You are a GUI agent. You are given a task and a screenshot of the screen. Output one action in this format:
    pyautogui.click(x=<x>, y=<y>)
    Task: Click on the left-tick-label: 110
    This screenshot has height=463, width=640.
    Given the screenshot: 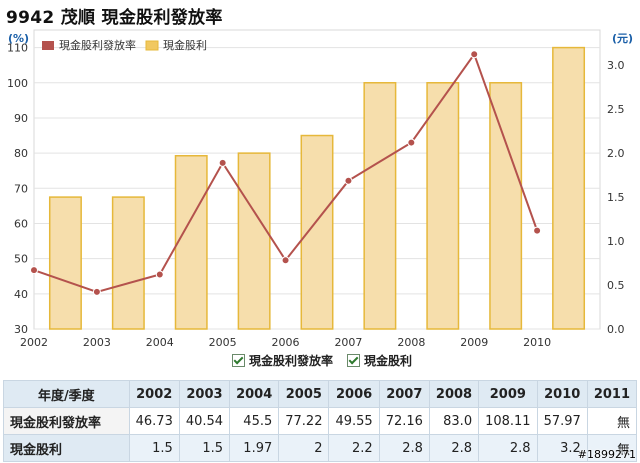 What is the action you would take?
    pyautogui.click(x=17, y=48)
    